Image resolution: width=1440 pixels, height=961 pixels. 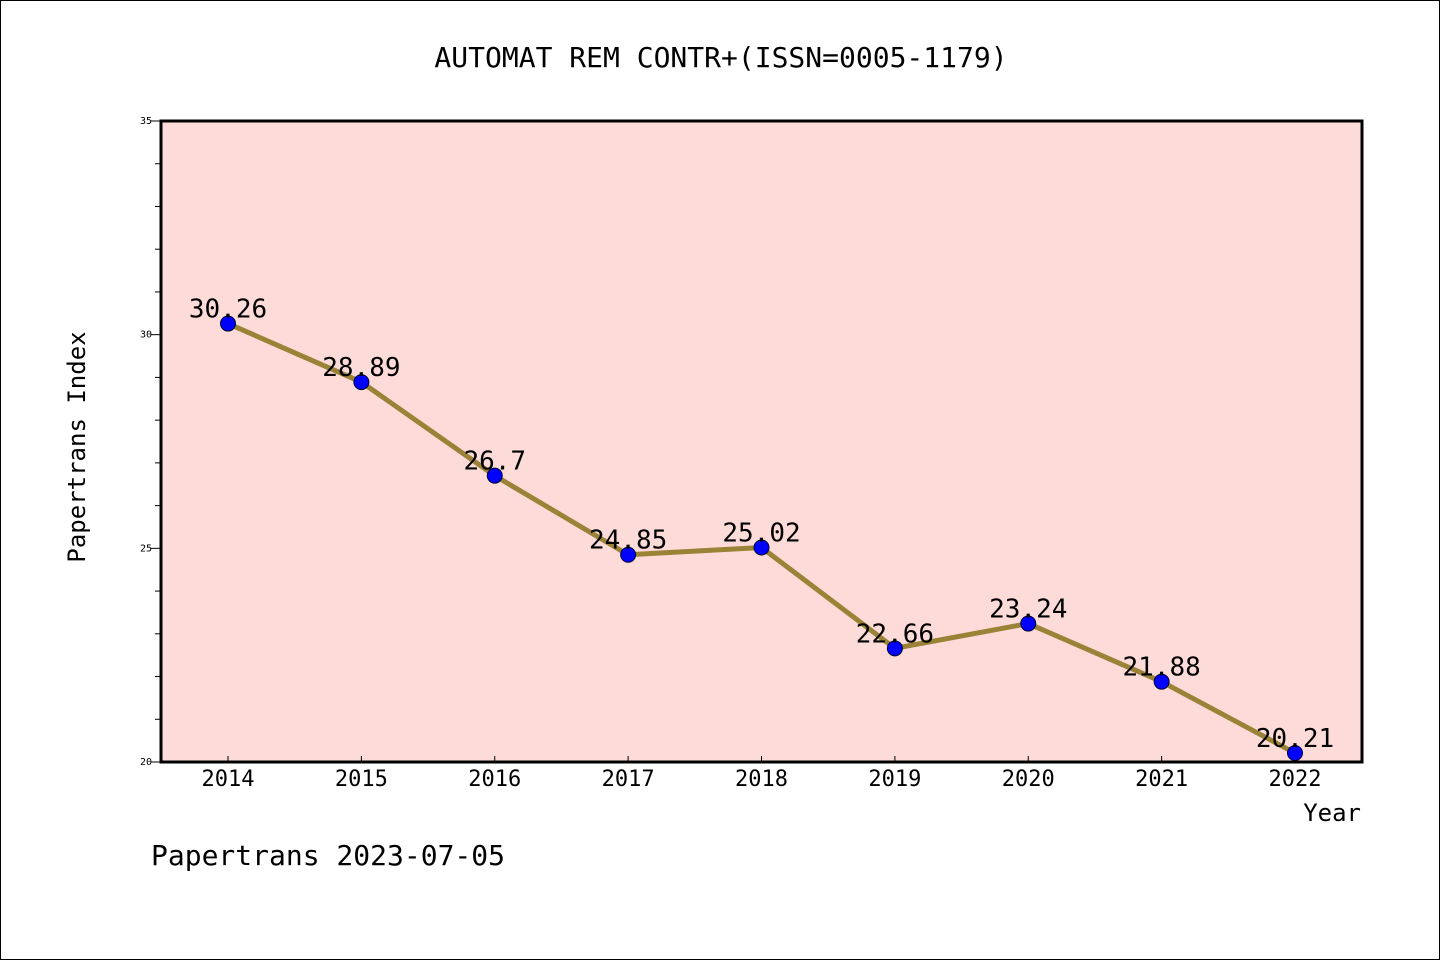 What do you see at coordinates (494, 779) in the screenshot?
I see `x-tick-label: 2016` at bounding box center [494, 779].